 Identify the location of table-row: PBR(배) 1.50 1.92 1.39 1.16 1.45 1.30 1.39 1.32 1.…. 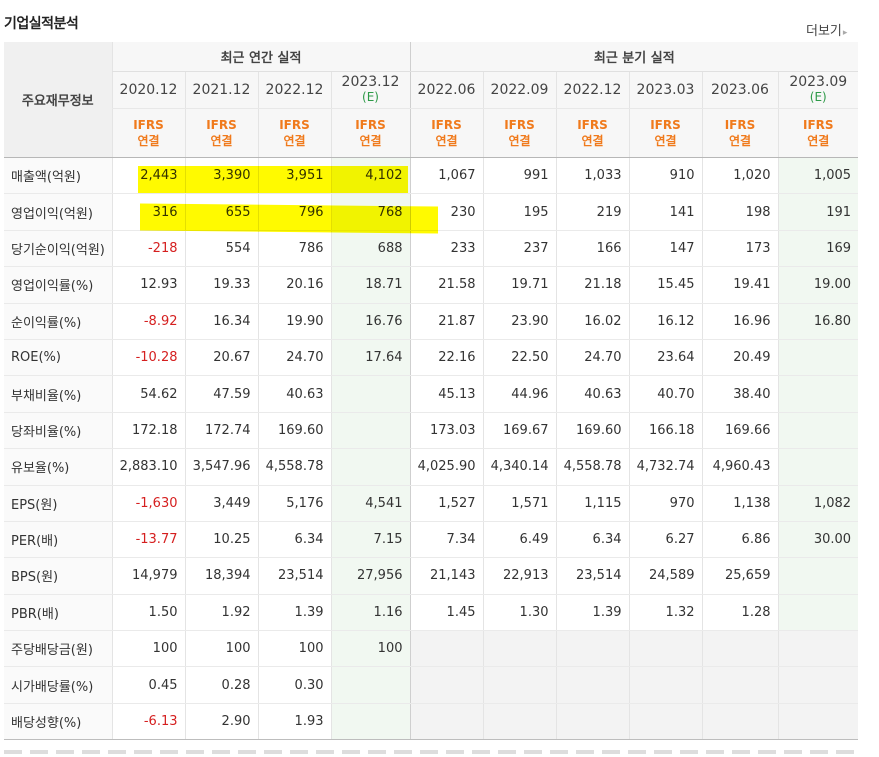
(431, 613).